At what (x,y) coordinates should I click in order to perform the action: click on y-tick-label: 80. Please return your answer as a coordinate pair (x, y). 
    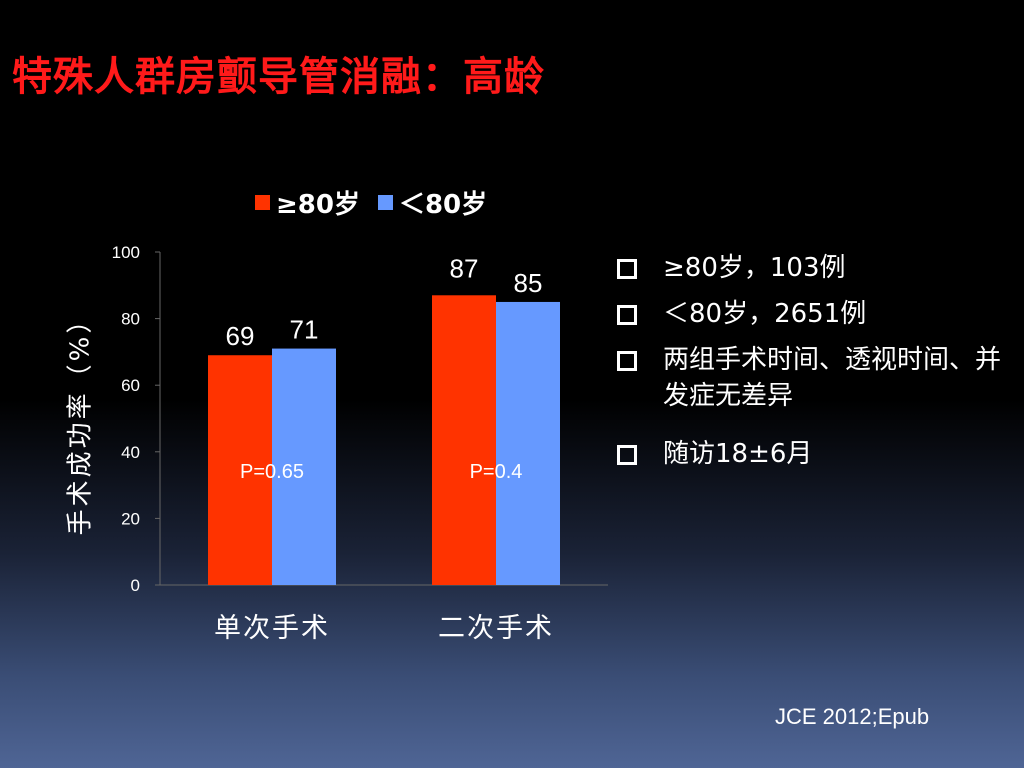
    Looking at the image, I should click on (130, 319).